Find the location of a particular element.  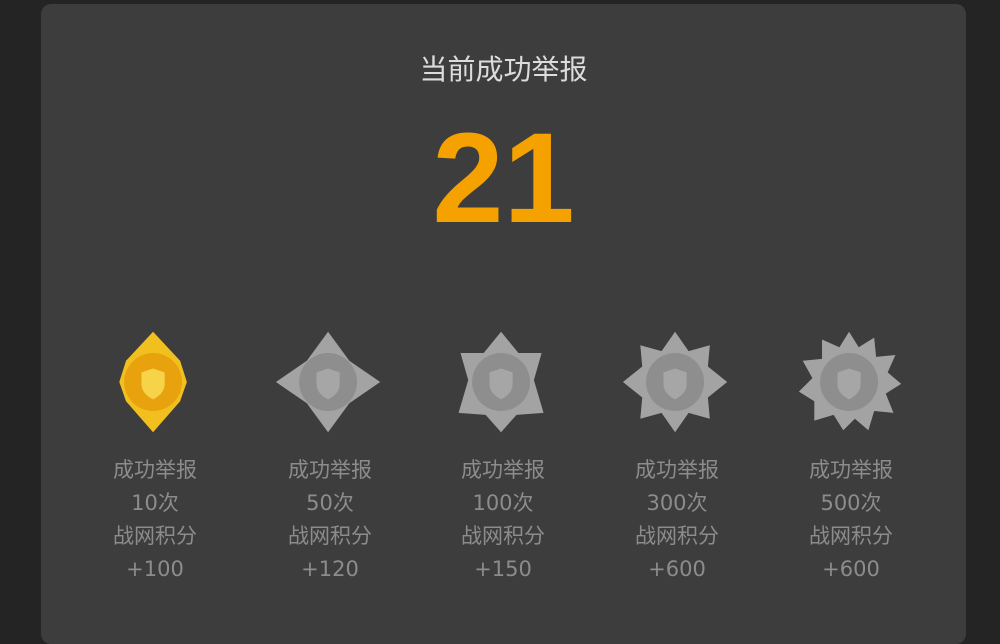

medal-times: 50次 is located at coordinates (330, 503).